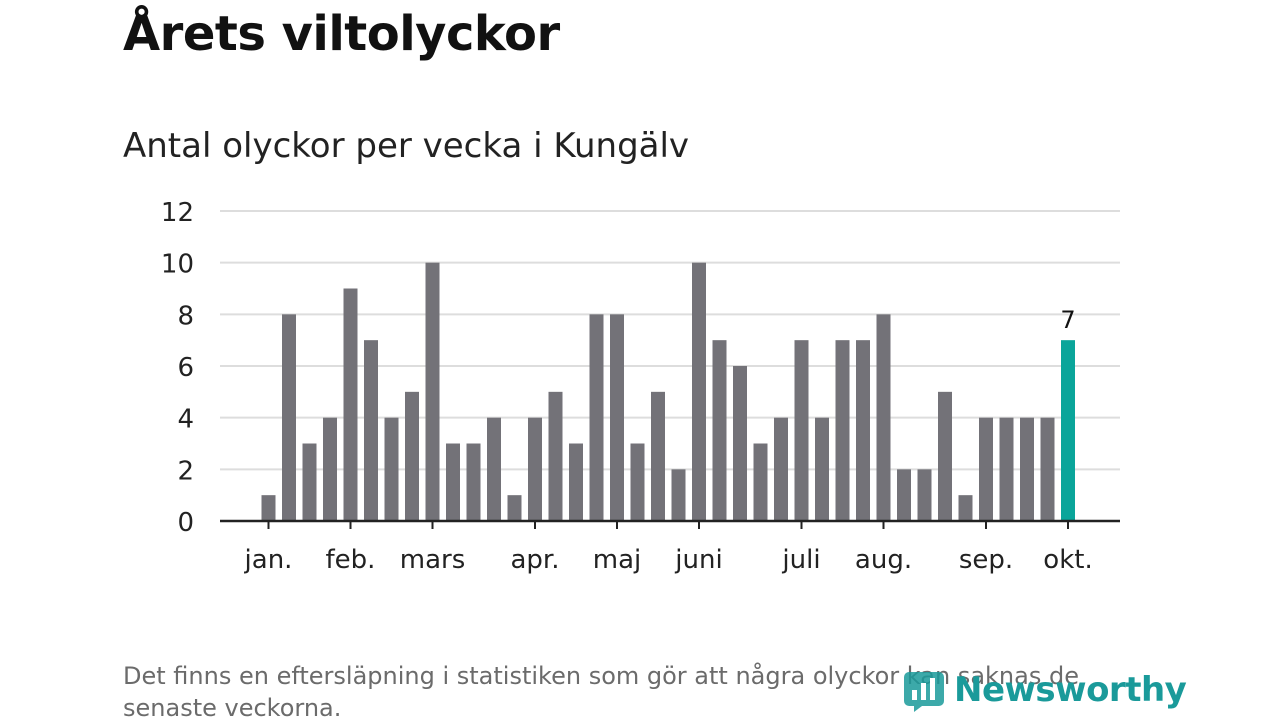 This screenshot has height=724, width=1280. What do you see at coordinates (617, 560) in the screenshot?
I see `x-tick-label: maj` at bounding box center [617, 560].